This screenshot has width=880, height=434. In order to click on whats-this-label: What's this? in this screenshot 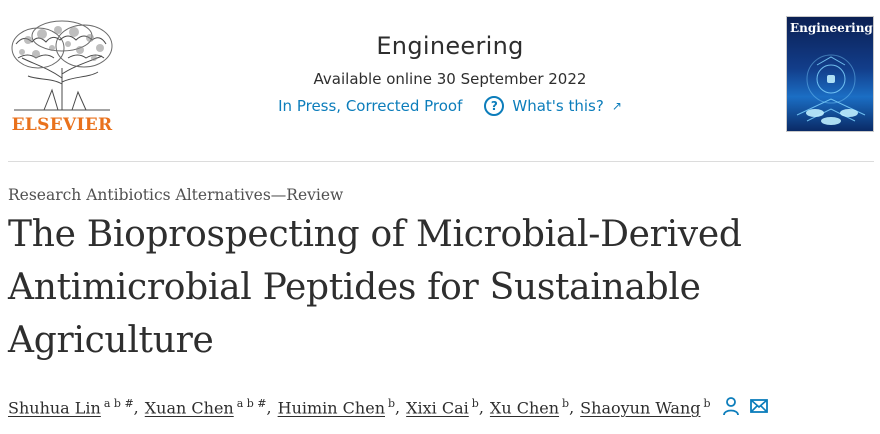, I will do `click(558, 106)`.